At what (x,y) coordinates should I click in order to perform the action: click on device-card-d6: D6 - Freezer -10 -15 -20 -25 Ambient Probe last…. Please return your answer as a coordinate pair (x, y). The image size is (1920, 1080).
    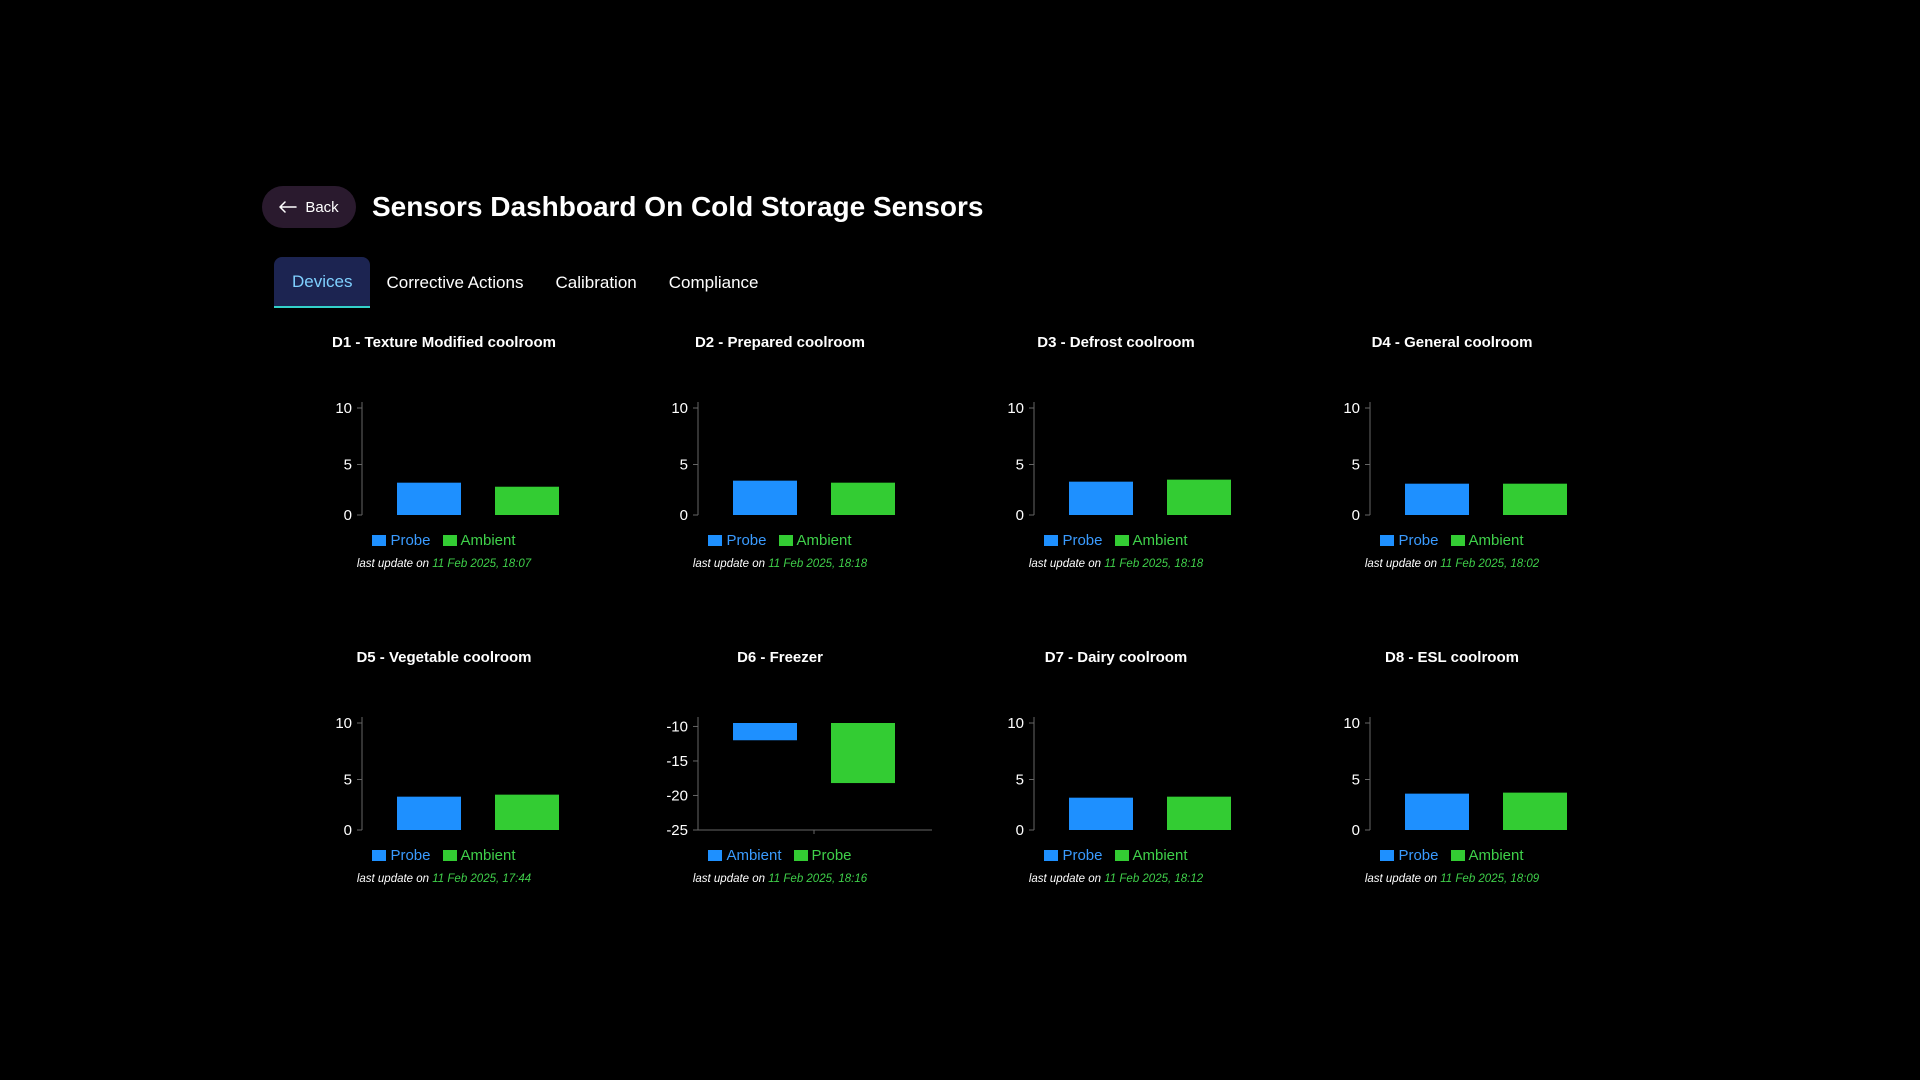
    Looking at the image, I should click on (780, 779).